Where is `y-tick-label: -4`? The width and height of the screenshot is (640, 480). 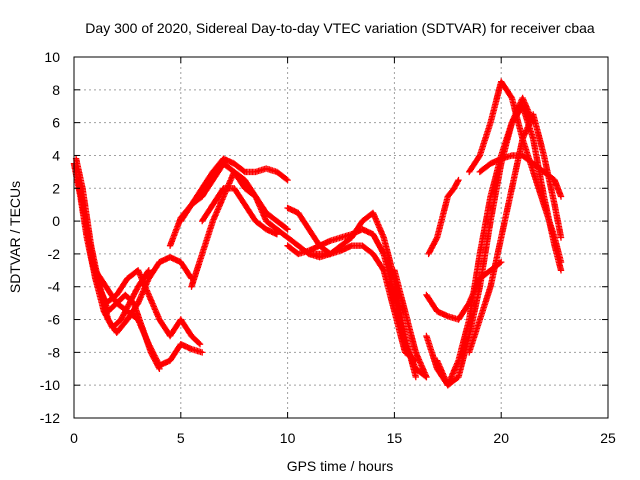 y-tick-label: -4 is located at coordinates (54, 287).